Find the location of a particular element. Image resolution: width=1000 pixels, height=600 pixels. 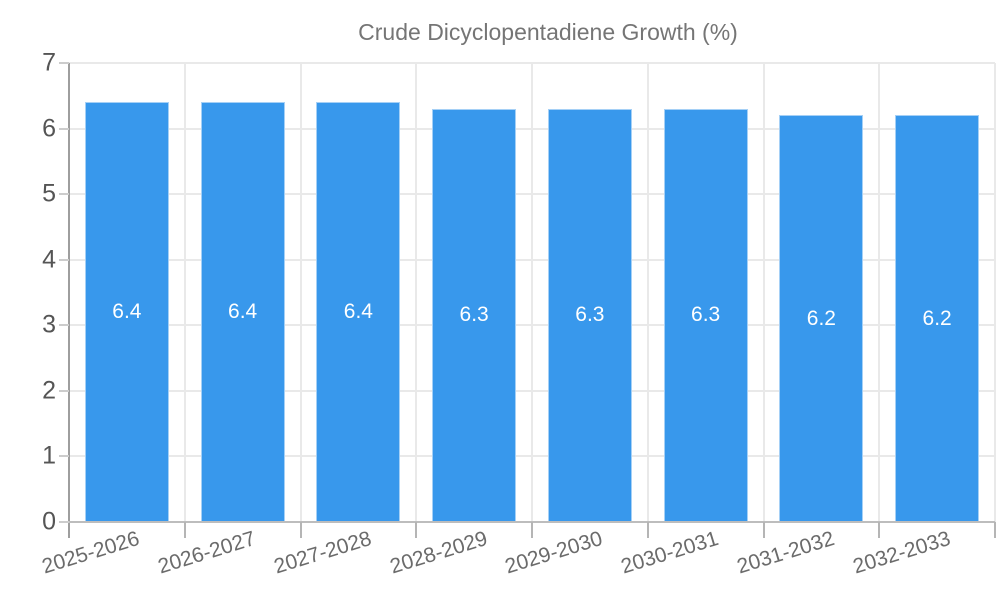

y-tick-label: 1 is located at coordinates (49, 455).